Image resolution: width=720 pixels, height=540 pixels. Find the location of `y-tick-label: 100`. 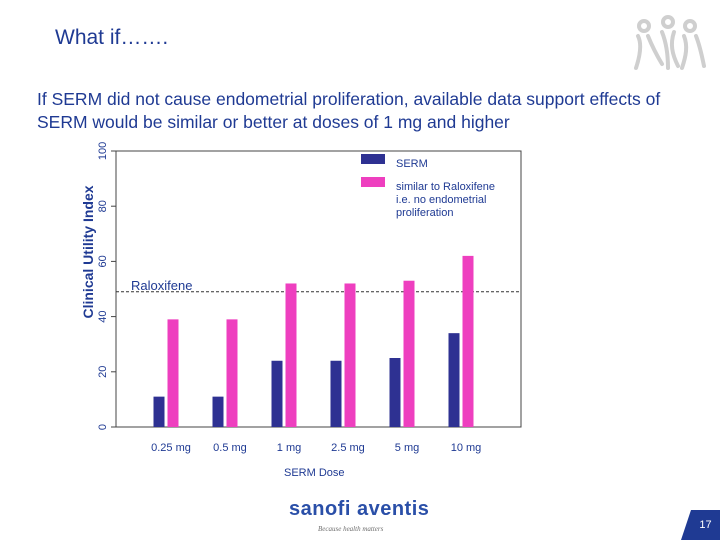

y-tick-label: 100 is located at coordinates (103, 151).